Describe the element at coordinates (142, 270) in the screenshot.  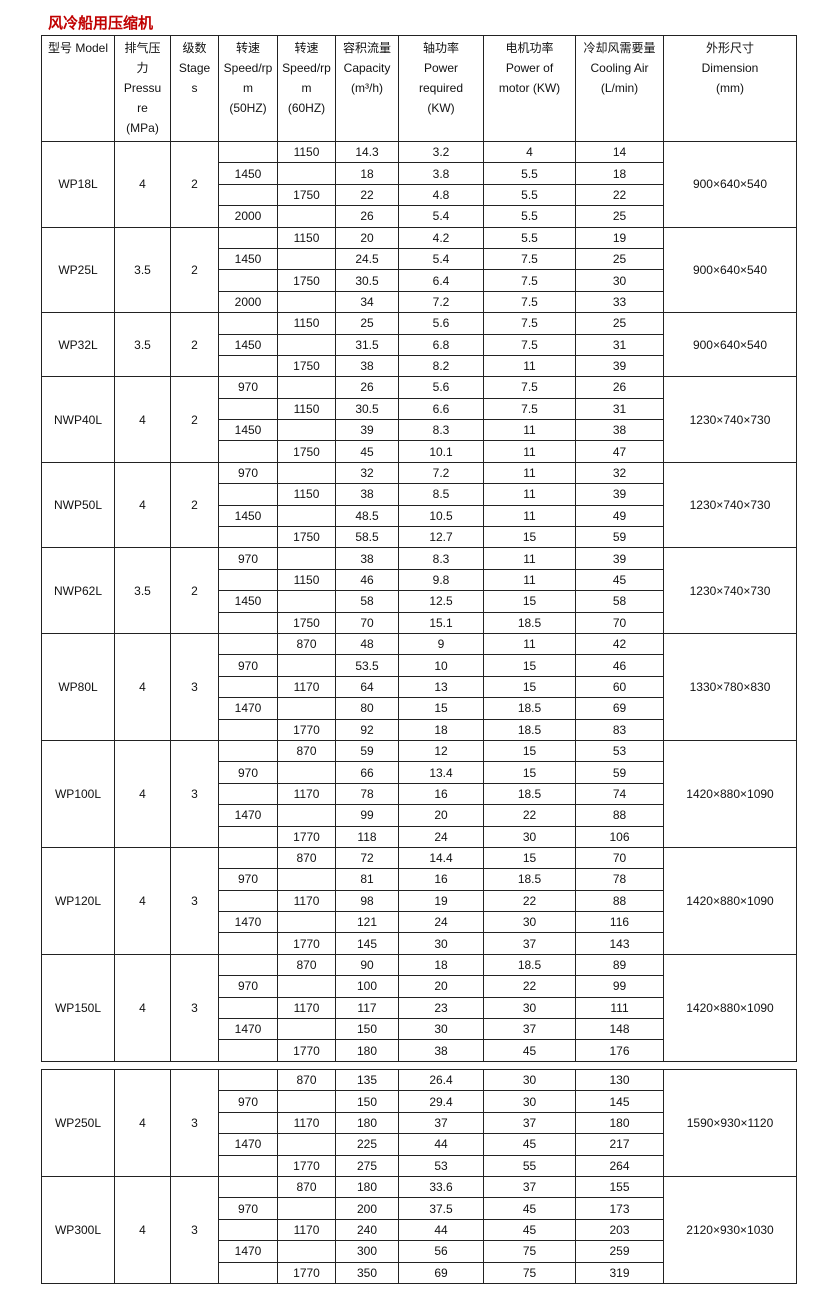
I see `pressure-cell: 3.5` at that location.